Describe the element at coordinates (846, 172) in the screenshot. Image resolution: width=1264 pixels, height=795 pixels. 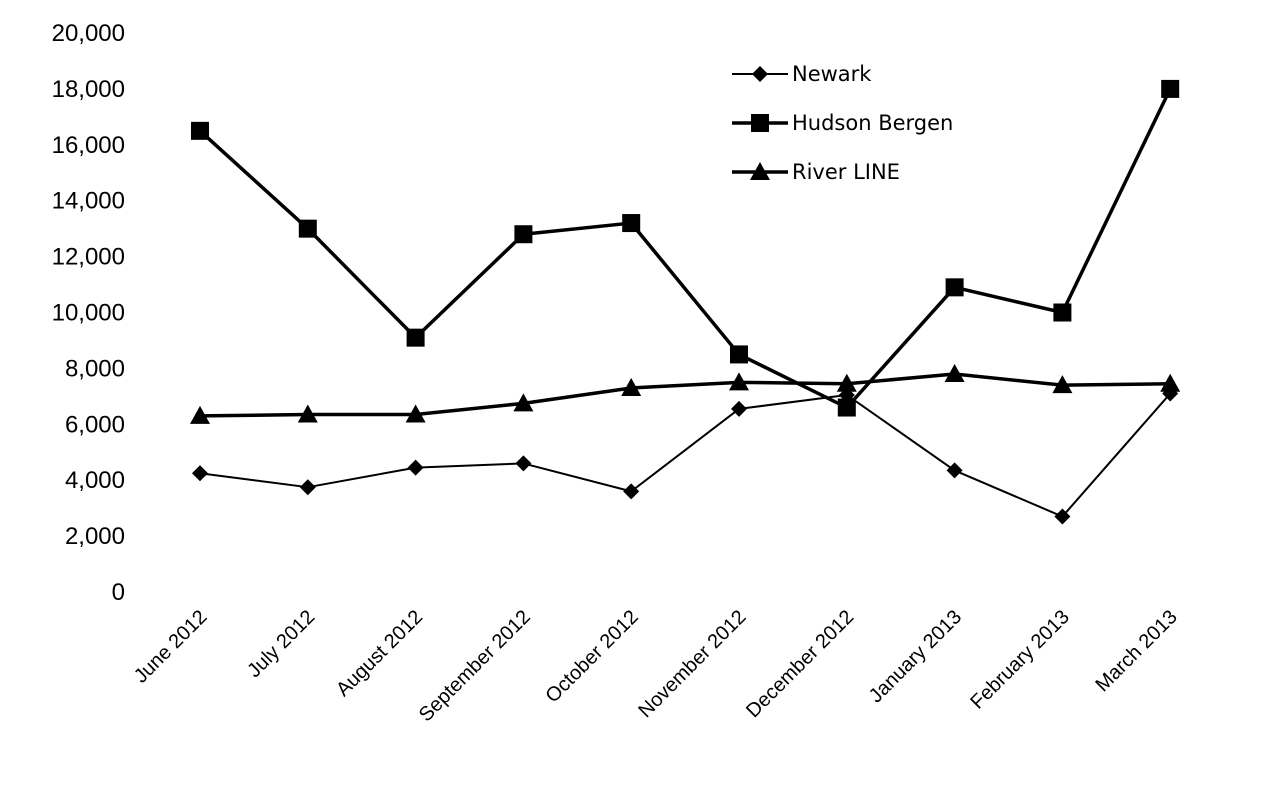
I see `legend-label-river-line: River LINE` at that location.